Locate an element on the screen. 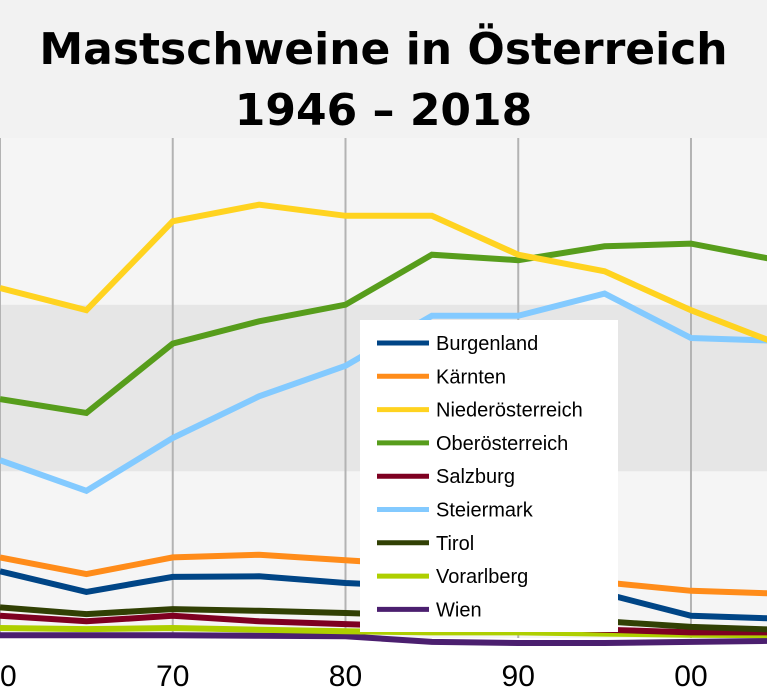  legend-label: Niederösterreich is located at coordinates (509, 411).